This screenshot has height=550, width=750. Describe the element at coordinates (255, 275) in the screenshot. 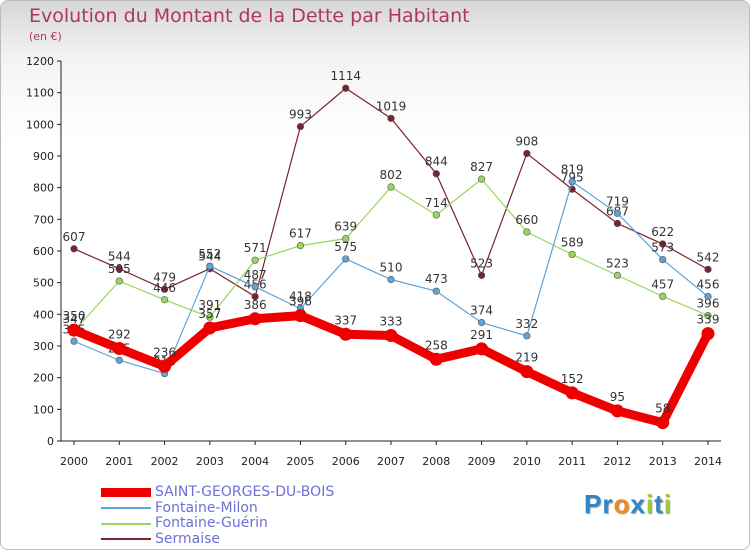

I see `data-label: 487` at that location.